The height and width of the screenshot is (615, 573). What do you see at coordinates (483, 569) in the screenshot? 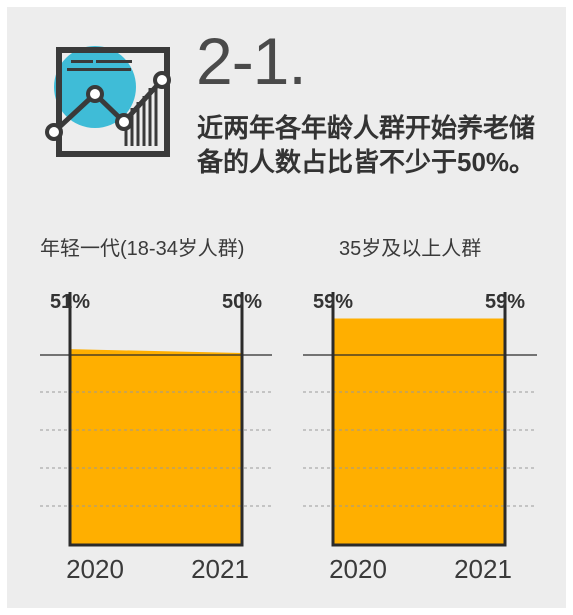
I see `x-tick-35plus-1: 2021` at bounding box center [483, 569].